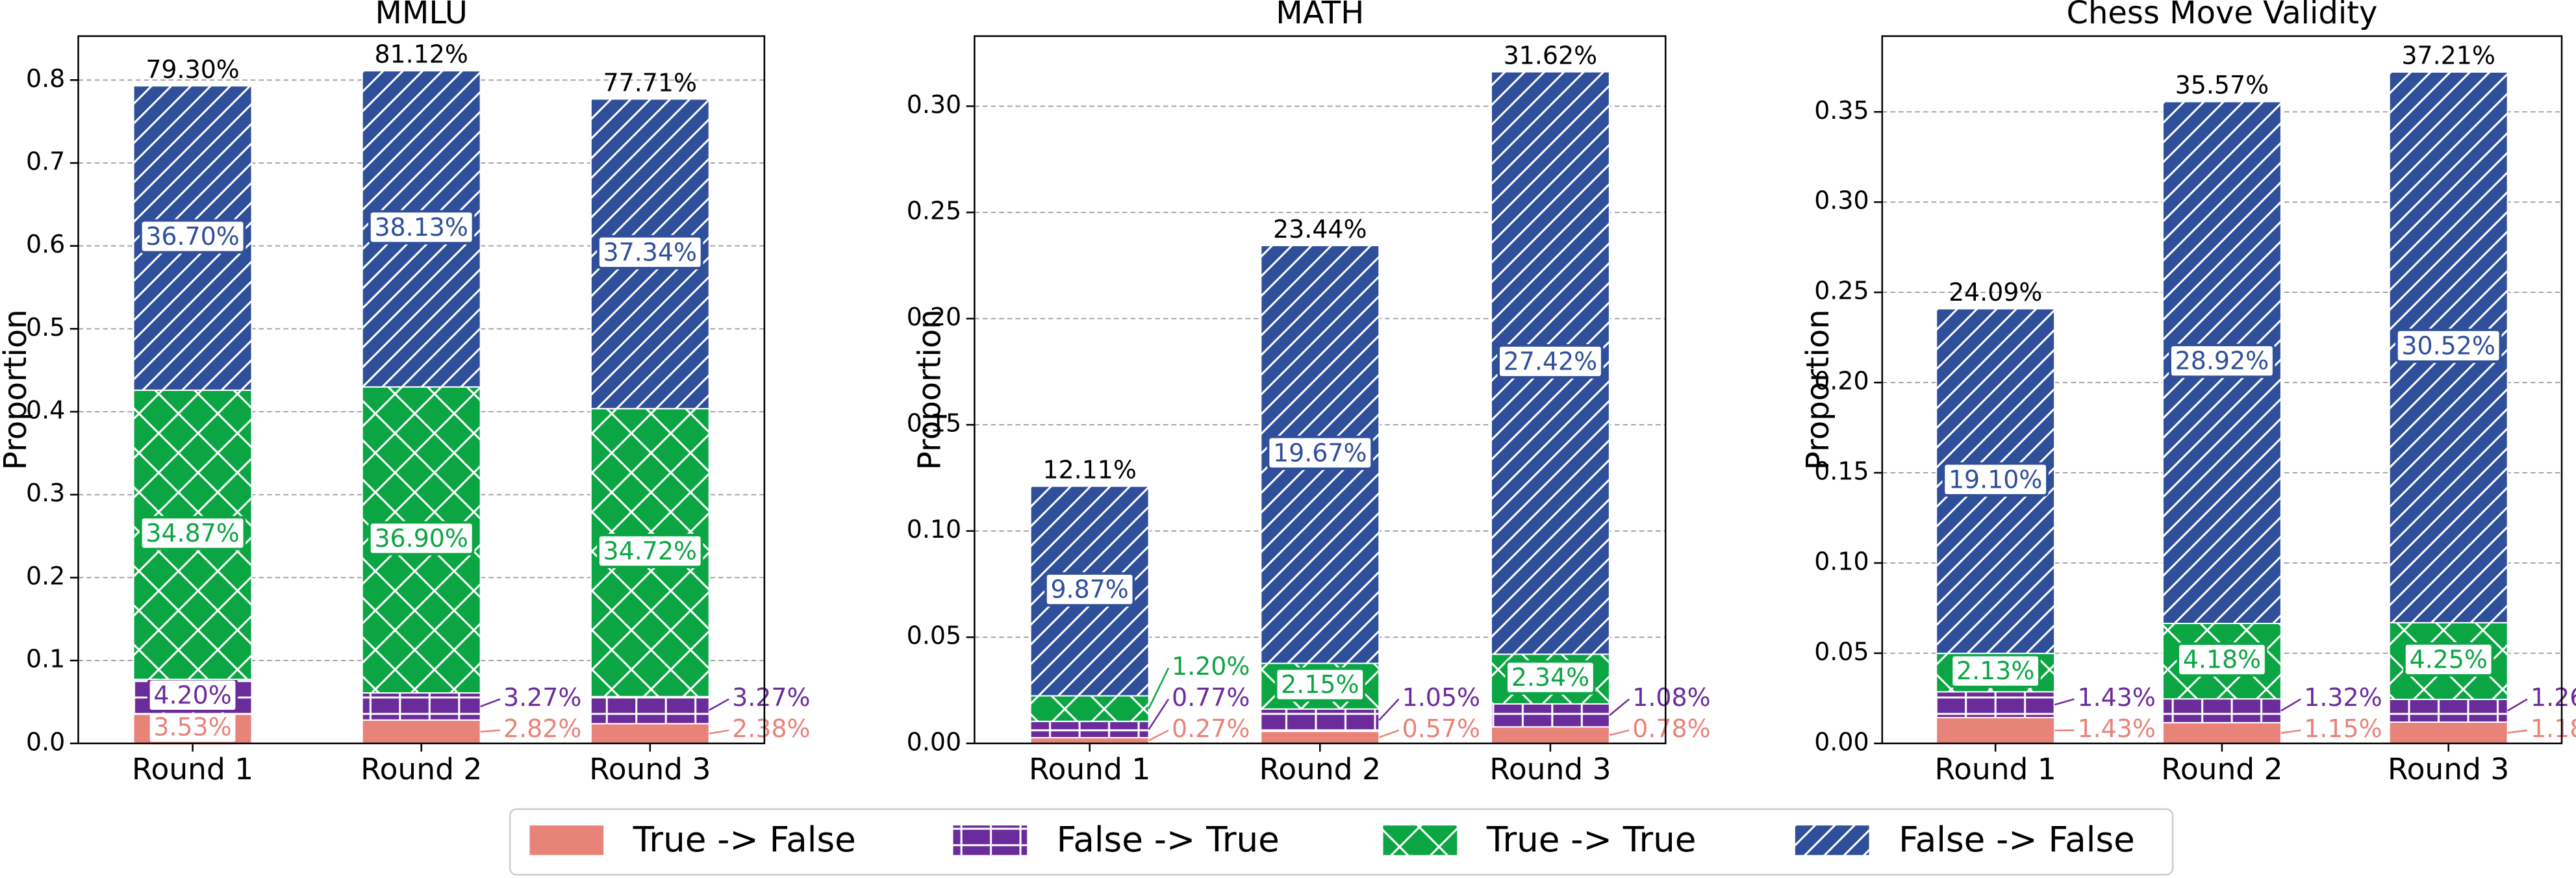 This screenshot has width=2576, height=878. Describe the element at coordinates (934, 635) in the screenshot. I see `y-tick-label: 0.05` at that location.